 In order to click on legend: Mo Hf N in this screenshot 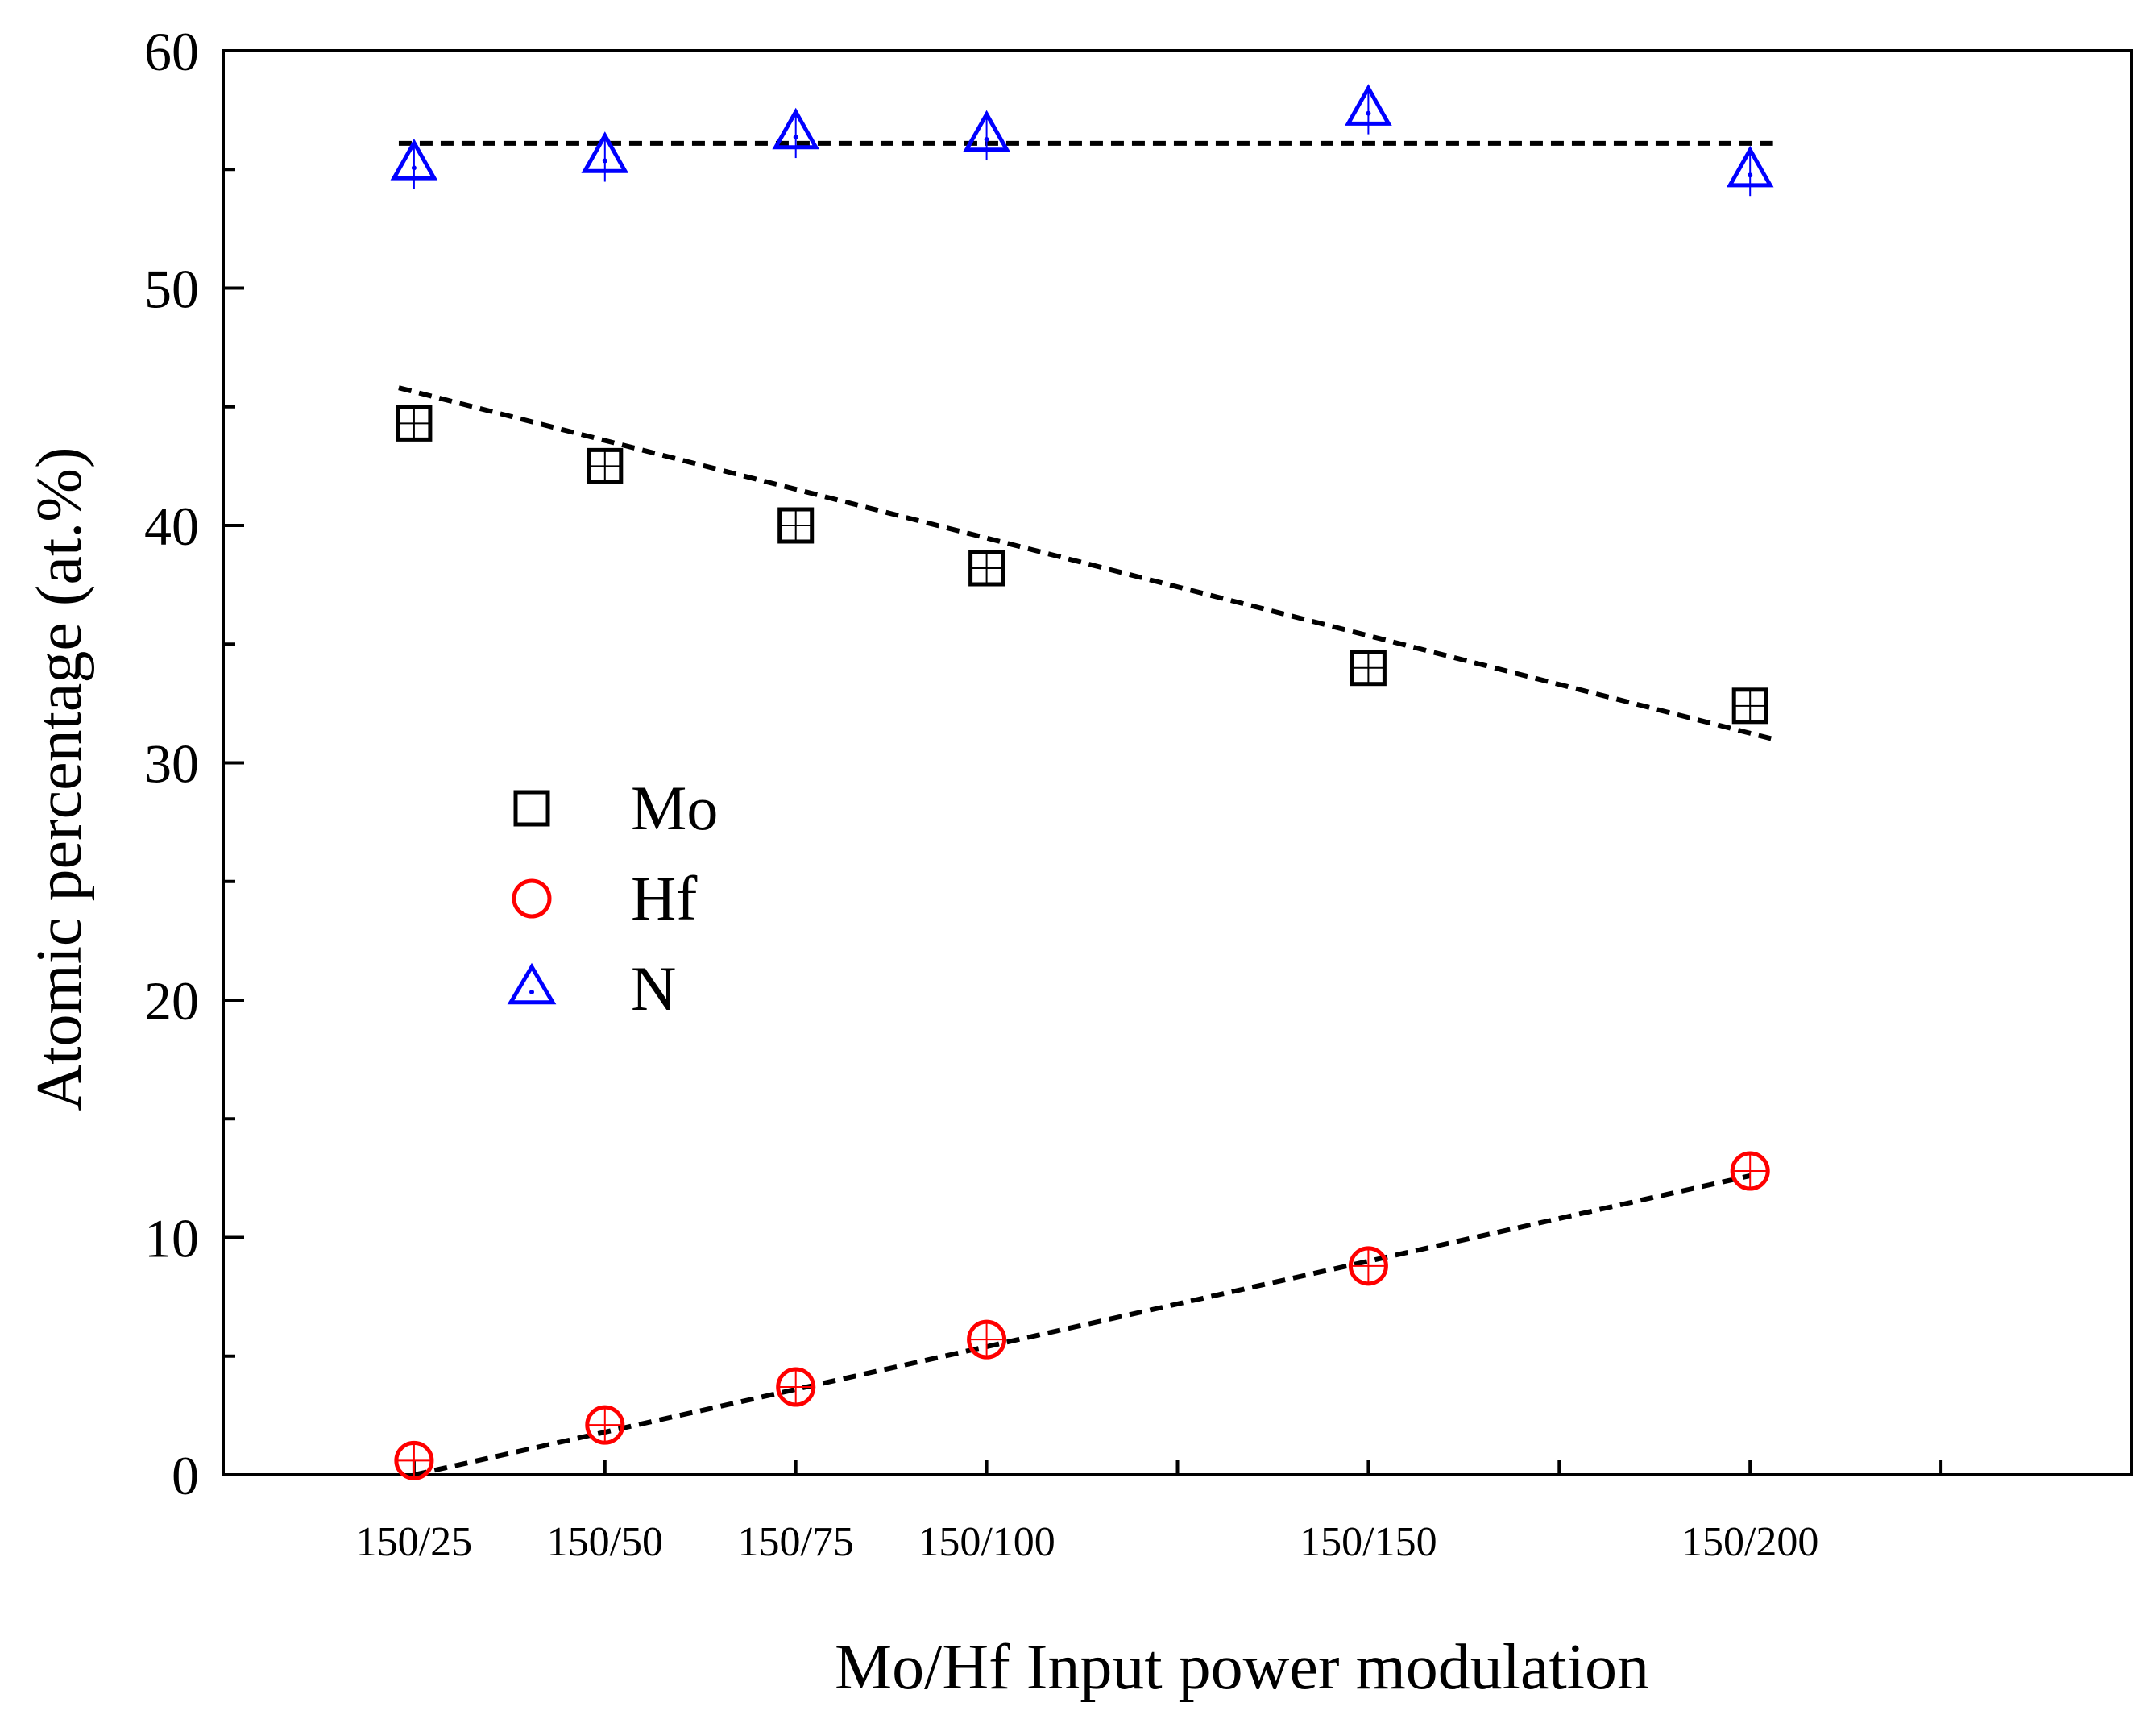, I will do `click(612, 899)`.